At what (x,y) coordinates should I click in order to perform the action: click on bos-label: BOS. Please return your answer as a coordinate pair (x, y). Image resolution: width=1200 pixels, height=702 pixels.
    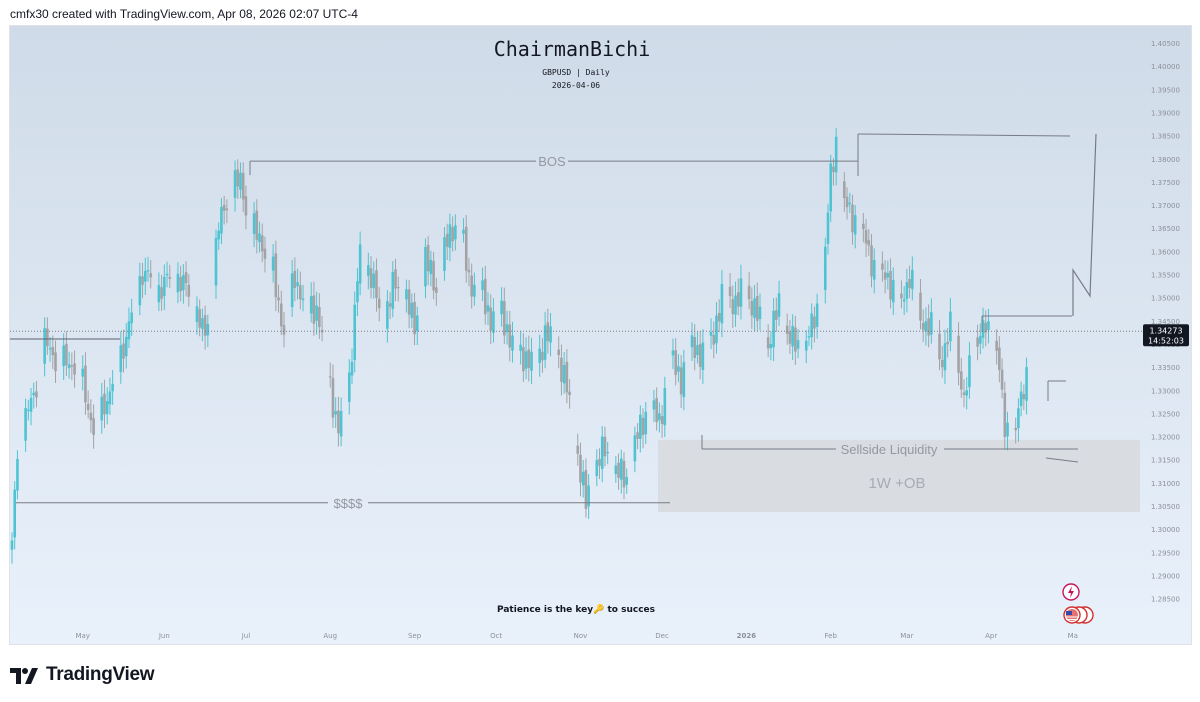
    Looking at the image, I should click on (552, 161).